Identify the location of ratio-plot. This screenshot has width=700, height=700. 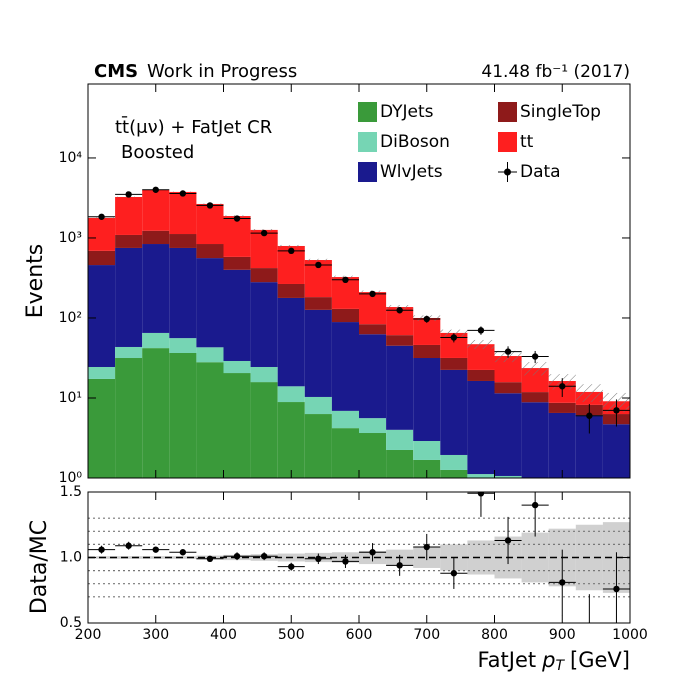
(359, 557).